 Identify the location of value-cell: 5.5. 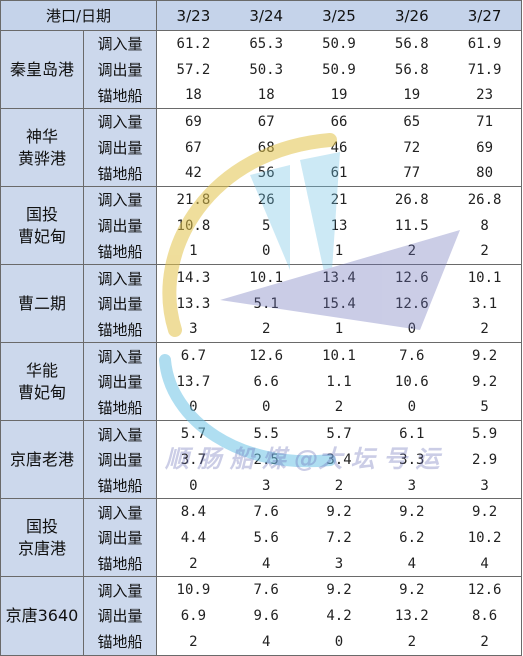
(266, 434).